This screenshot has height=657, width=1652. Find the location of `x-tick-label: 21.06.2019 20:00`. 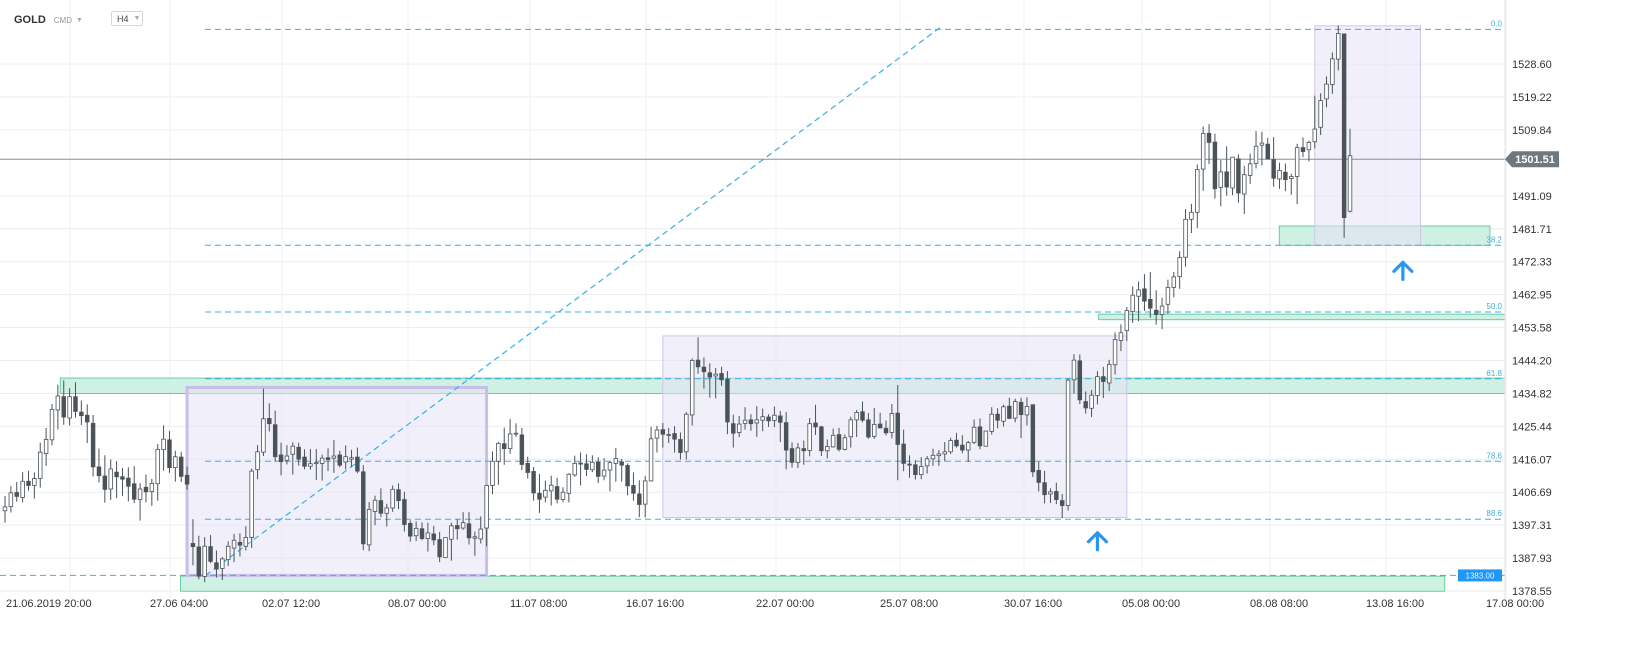

x-tick-label: 21.06.2019 20:00 is located at coordinates (49, 604).